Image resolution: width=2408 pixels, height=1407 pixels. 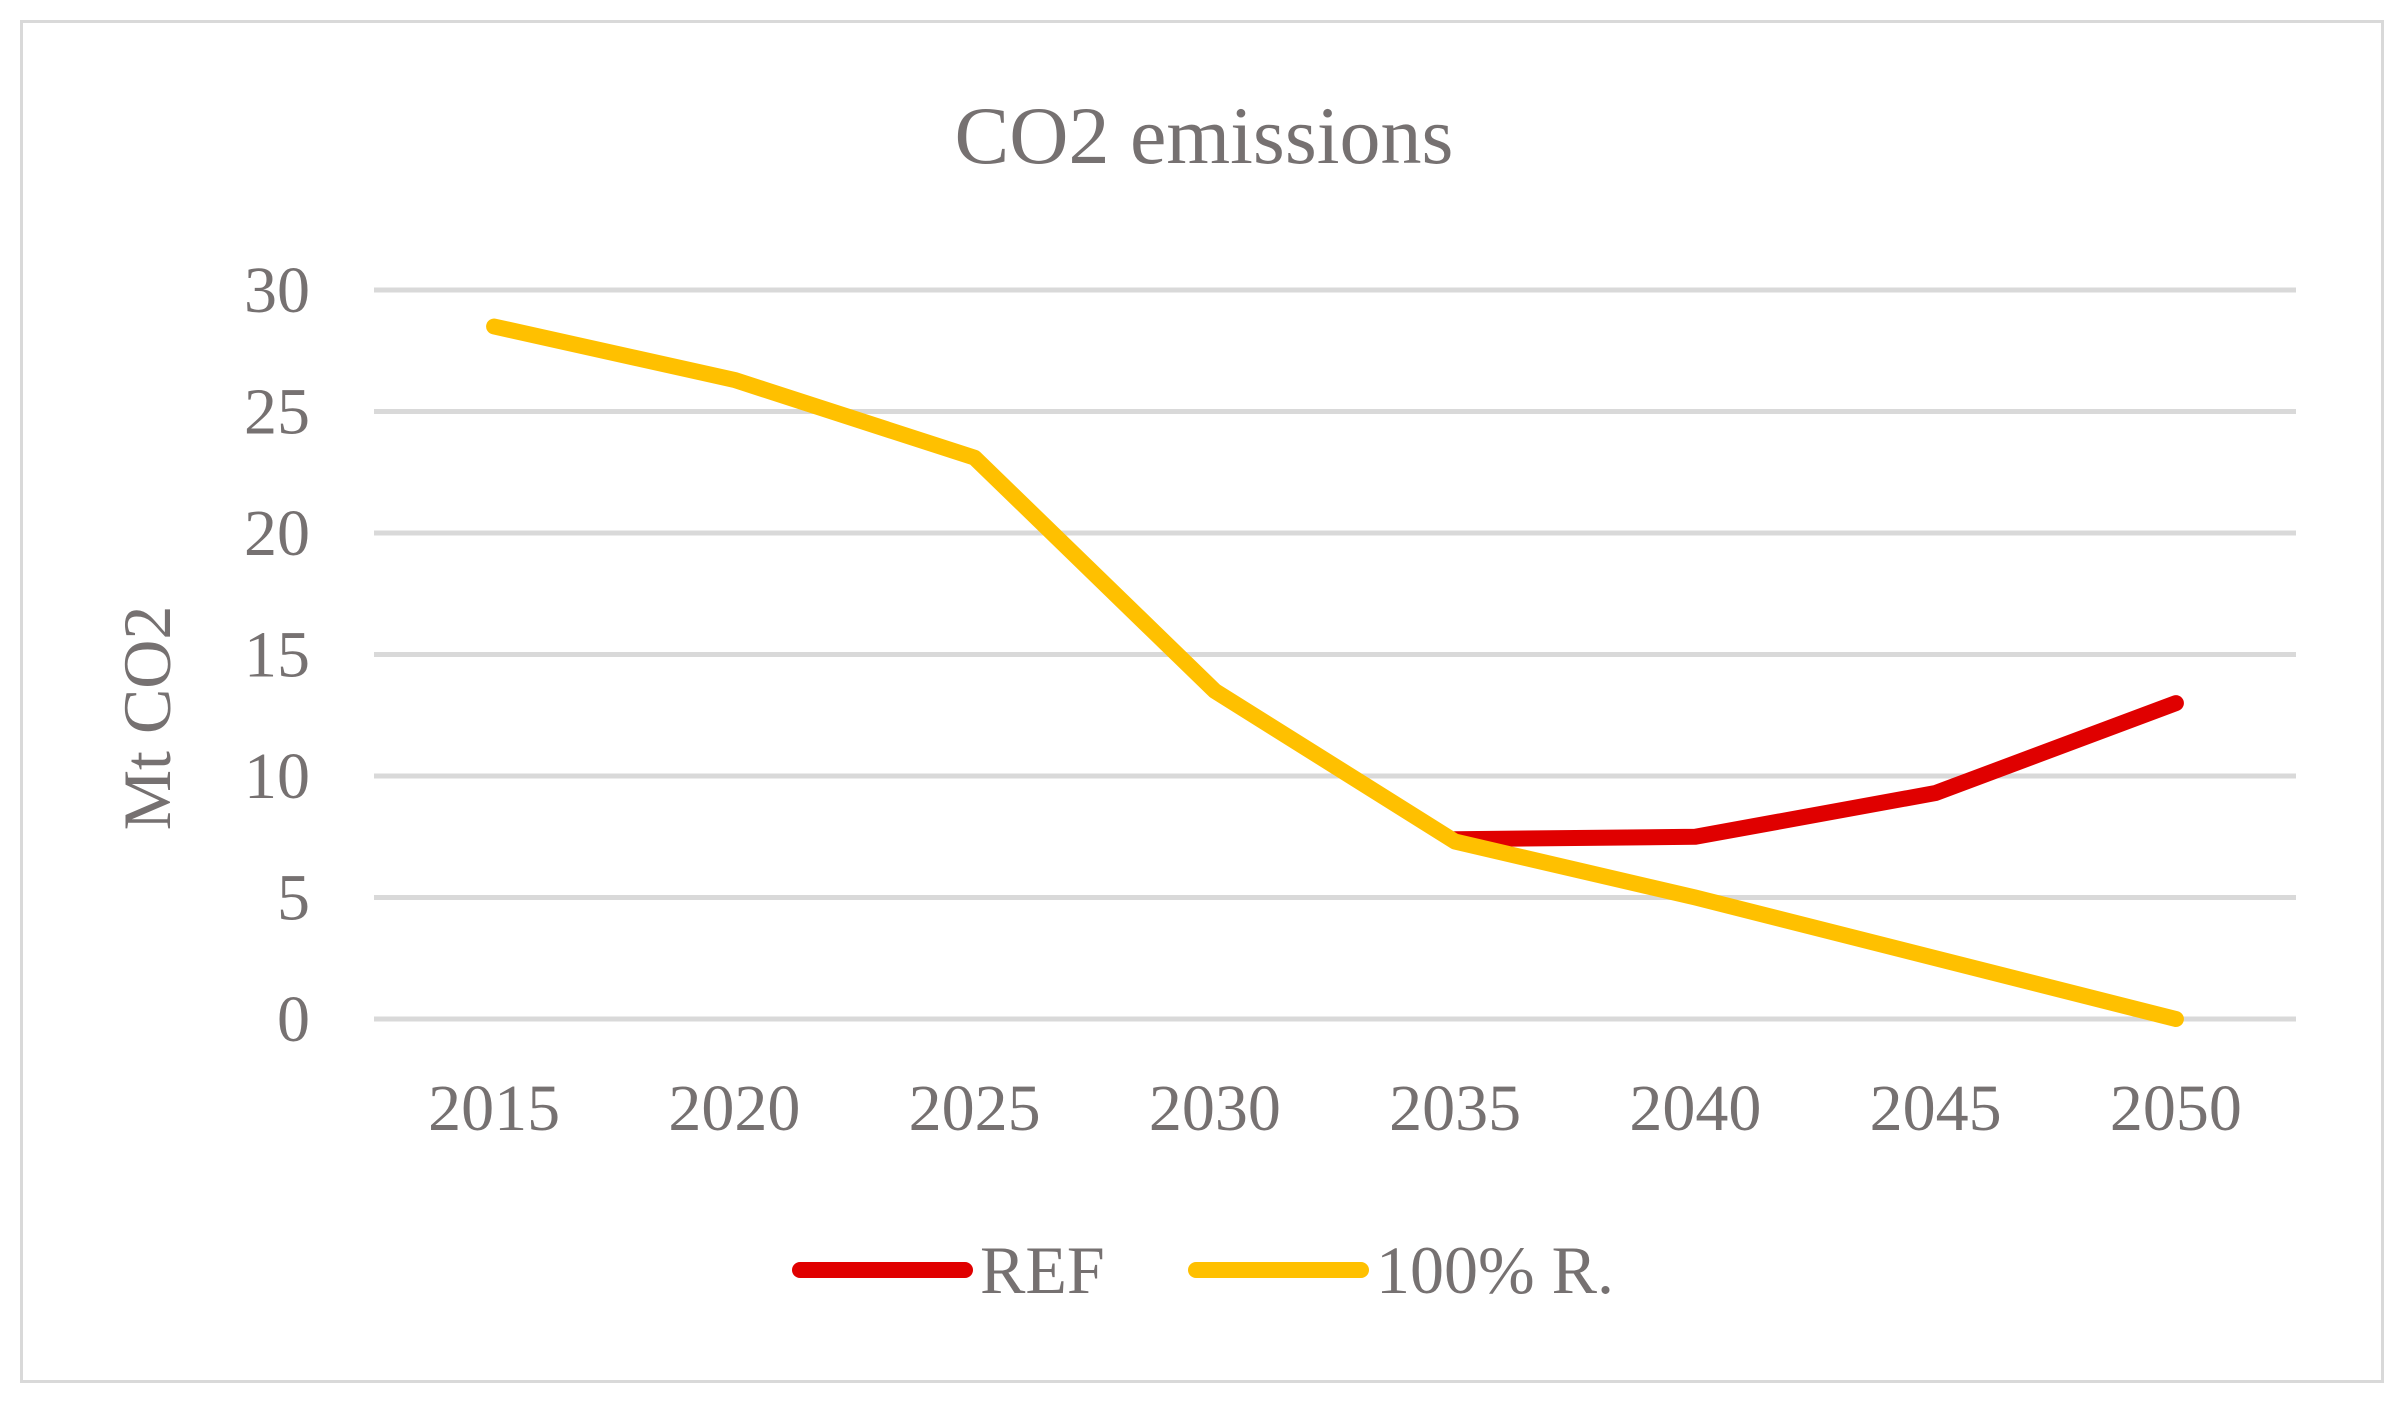 I want to click on y-axis-label: Mt CO2, so click(x=147, y=718).